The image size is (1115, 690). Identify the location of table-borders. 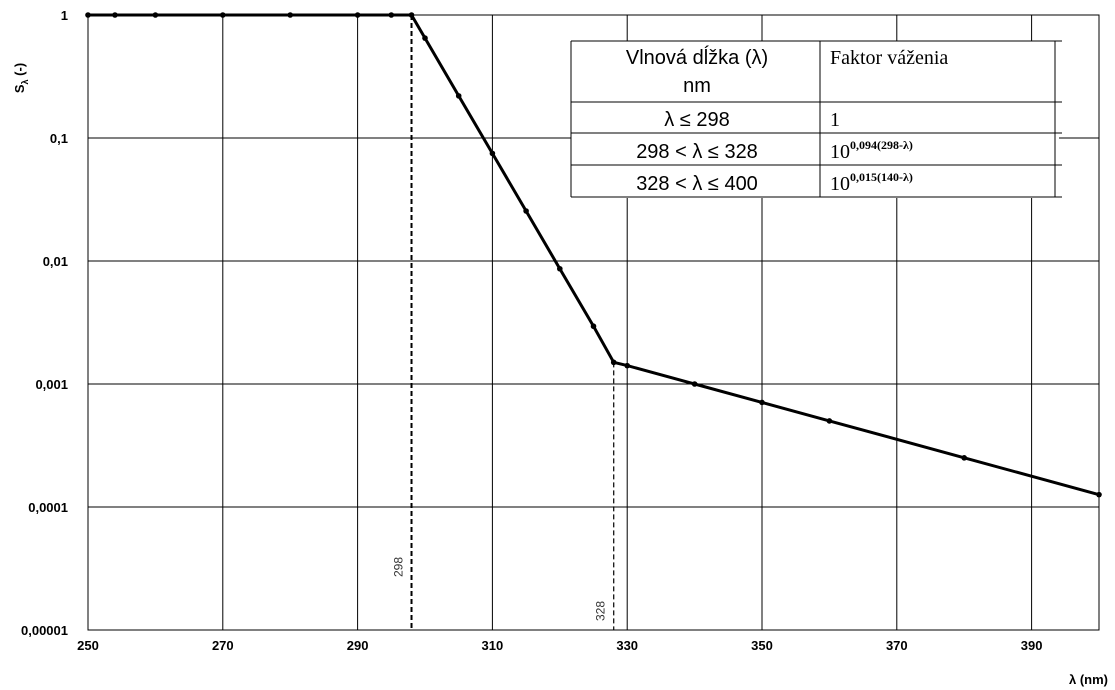
(816, 119).